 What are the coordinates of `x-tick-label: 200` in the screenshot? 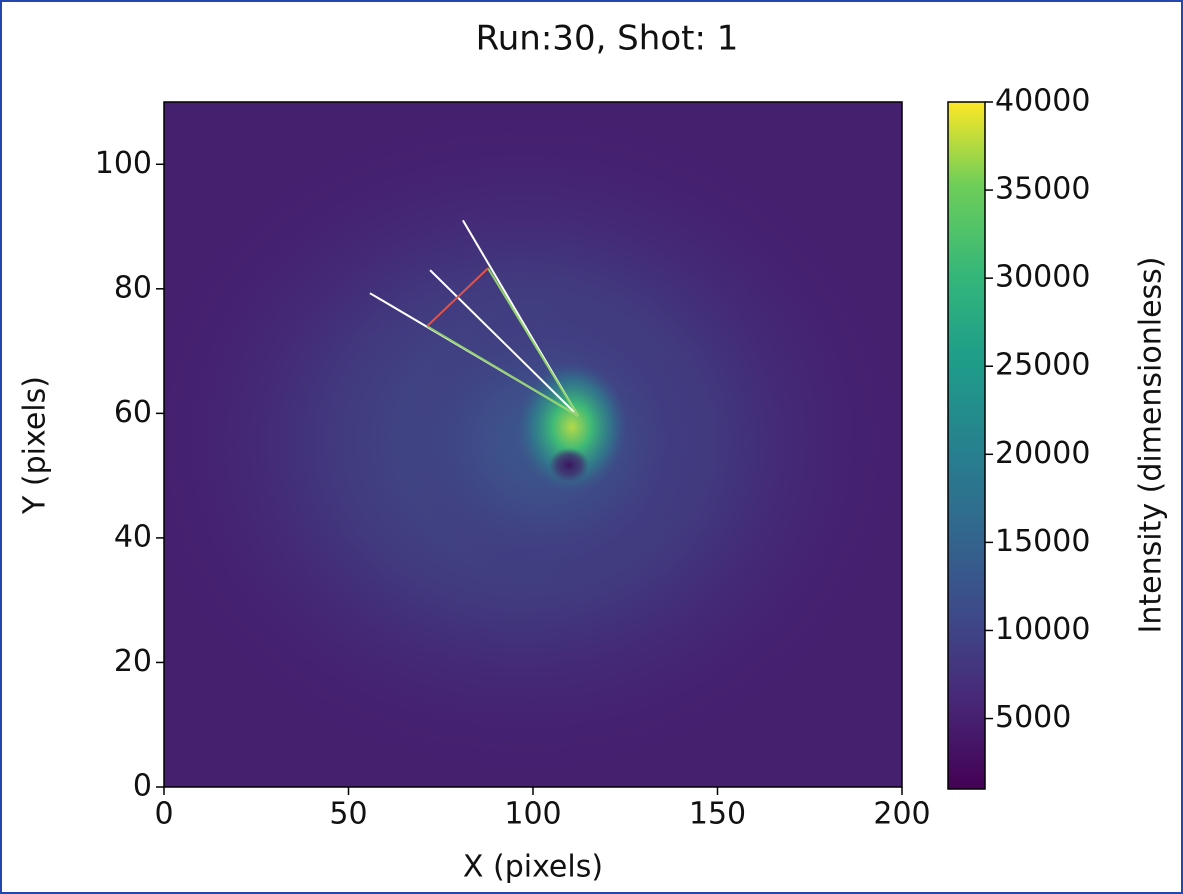 It's located at (901, 814).